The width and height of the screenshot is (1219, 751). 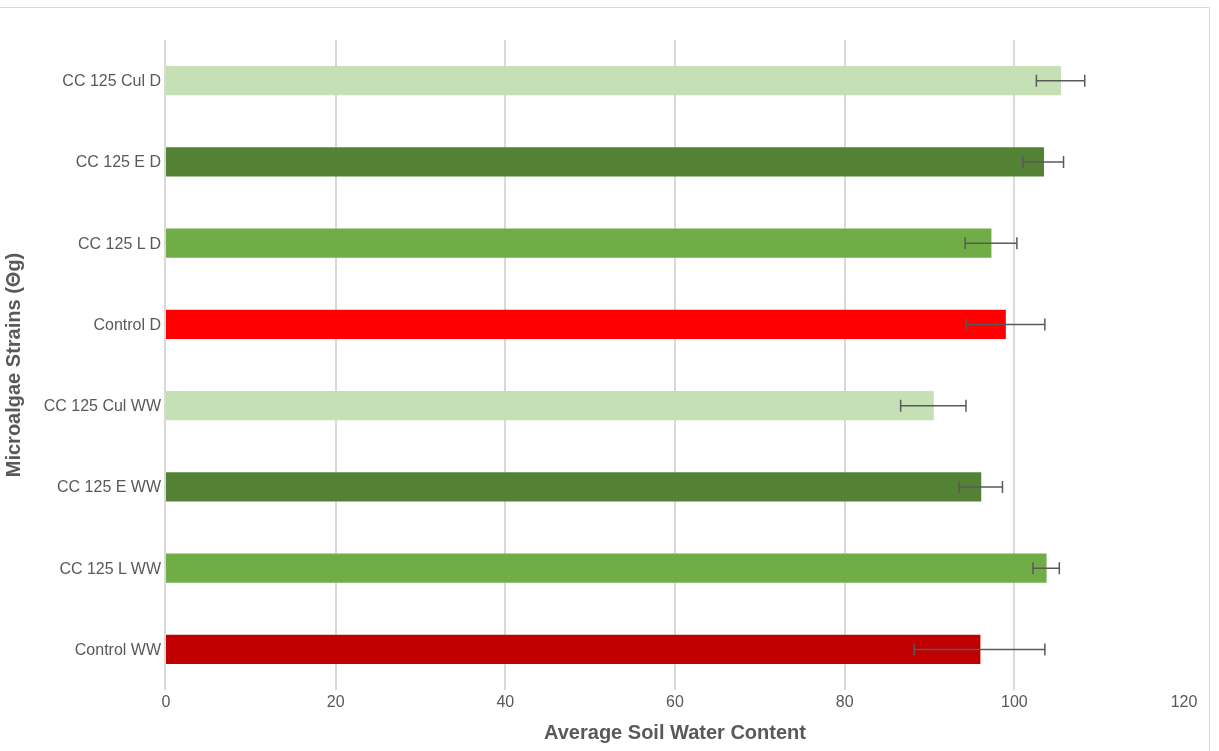 I want to click on y-tick-label: Control WW, so click(x=118, y=649).